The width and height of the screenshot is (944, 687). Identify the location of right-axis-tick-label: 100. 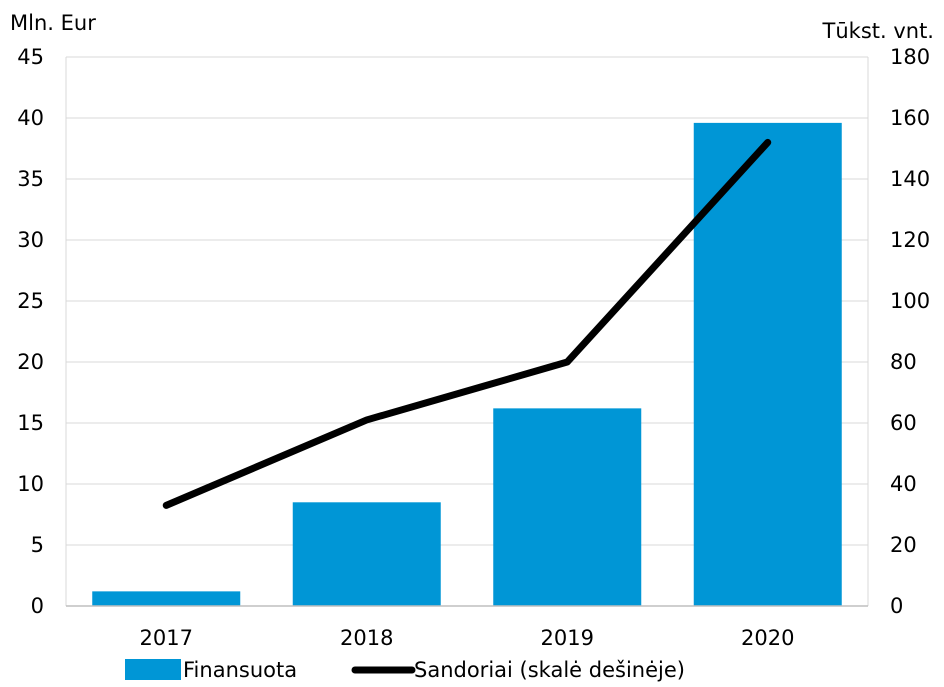
(910, 301).